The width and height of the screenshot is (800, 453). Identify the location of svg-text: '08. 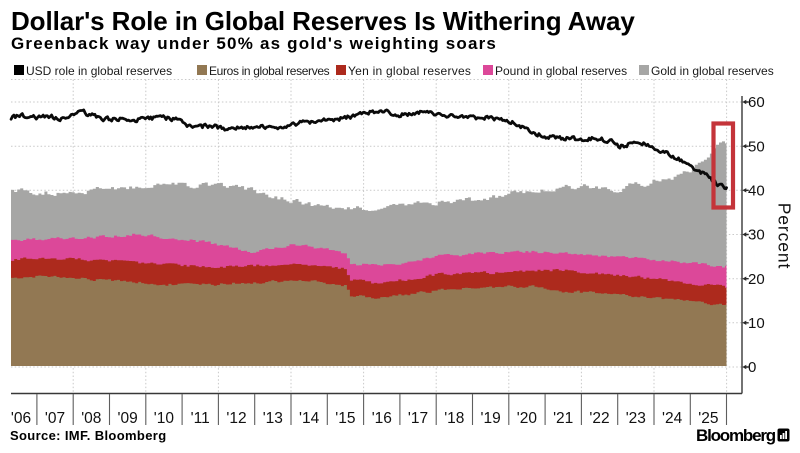
(91, 418).